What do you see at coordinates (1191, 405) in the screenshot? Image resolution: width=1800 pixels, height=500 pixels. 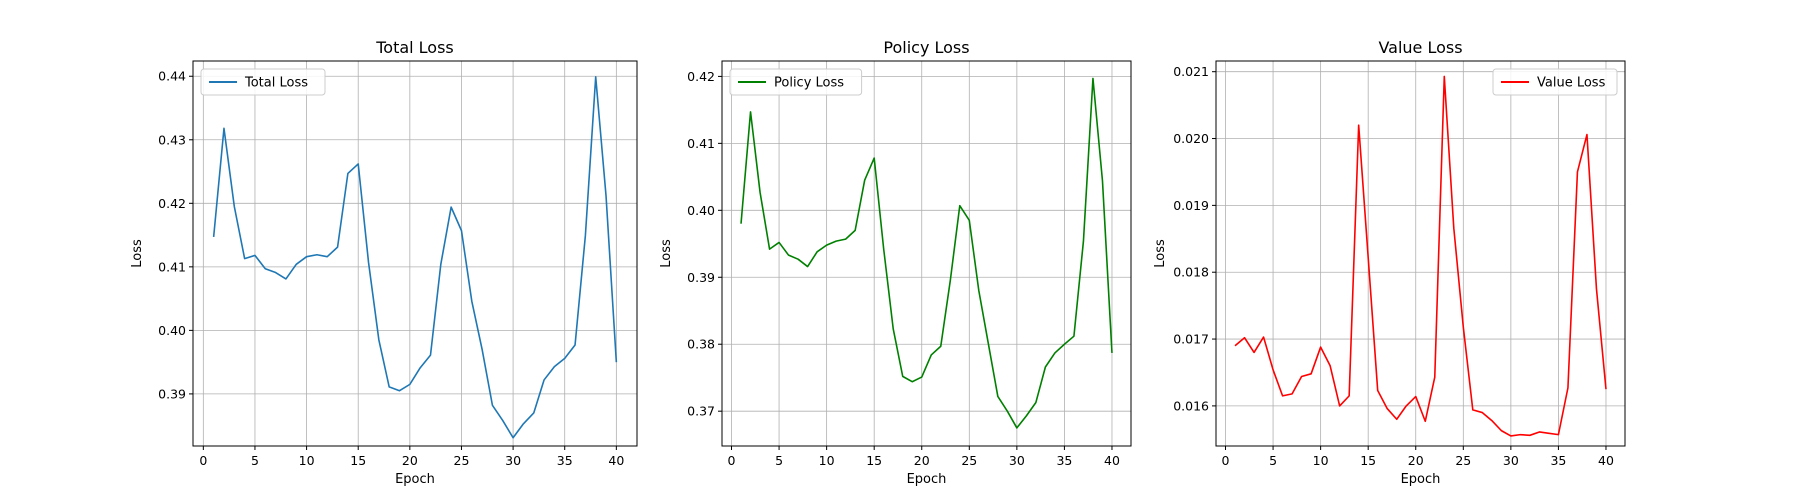 I see `y-tick-label: 0.016` at bounding box center [1191, 405].